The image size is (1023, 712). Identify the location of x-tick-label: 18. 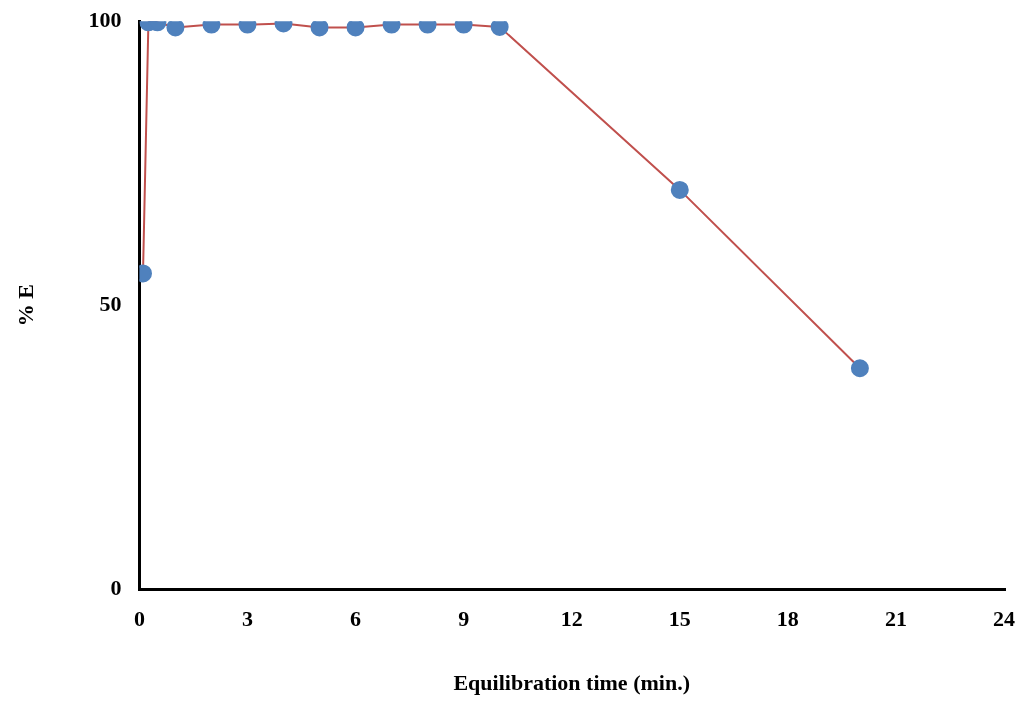
(787, 619).